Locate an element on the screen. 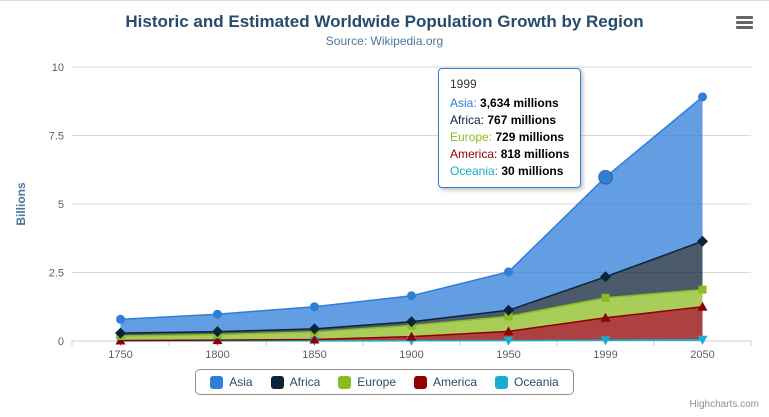 Image resolution: width=769 pixels, height=417 pixels. legend-item-oceania: Oceania is located at coordinates (527, 382).